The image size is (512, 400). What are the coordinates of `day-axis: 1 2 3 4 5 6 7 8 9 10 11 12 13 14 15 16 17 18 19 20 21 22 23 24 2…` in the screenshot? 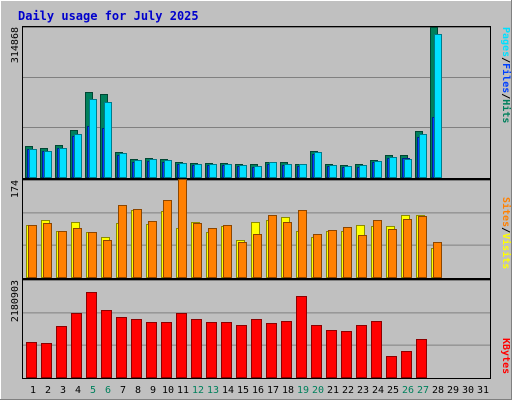 It's located at (259, 390).